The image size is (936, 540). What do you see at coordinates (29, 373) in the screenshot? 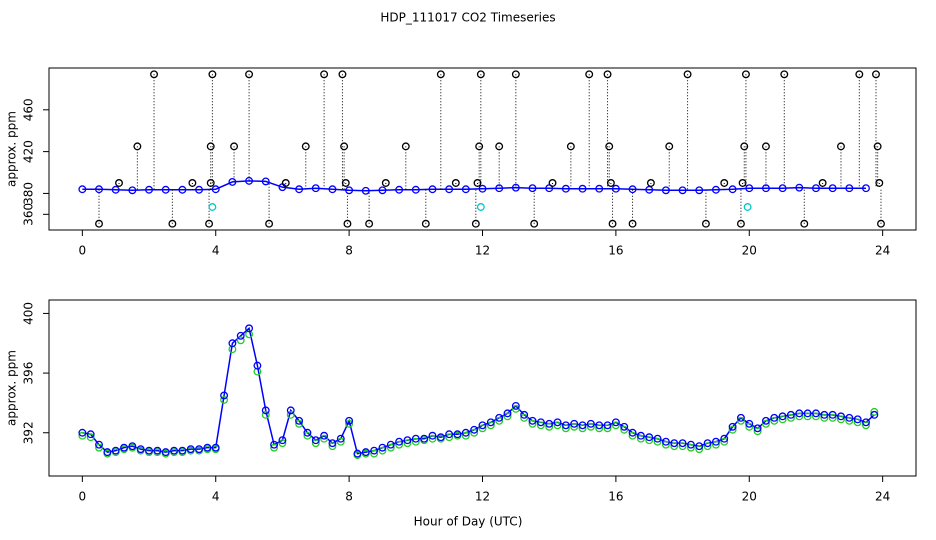
I see `y-tick-label: 396` at bounding box center [29, 373].